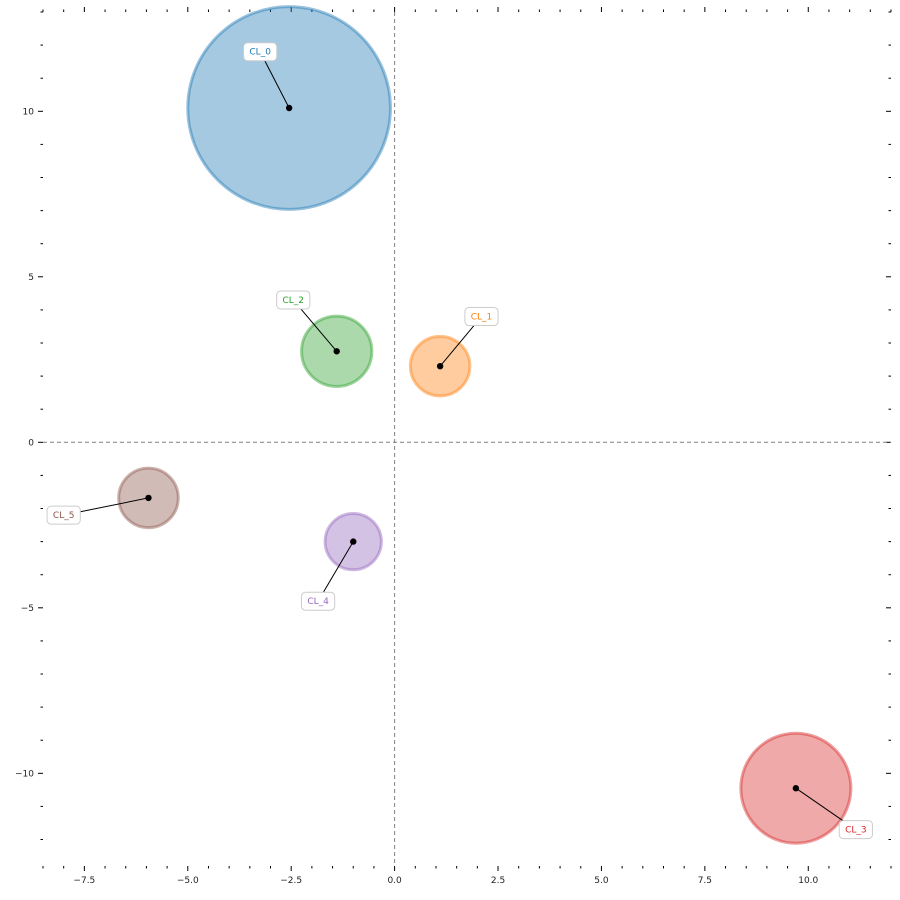 The image size is (900, 900). What do you see at coordinates (84, 881) in the screenshot?
I see `x-tick-label: −7.5` at bounding box center [84, 881].